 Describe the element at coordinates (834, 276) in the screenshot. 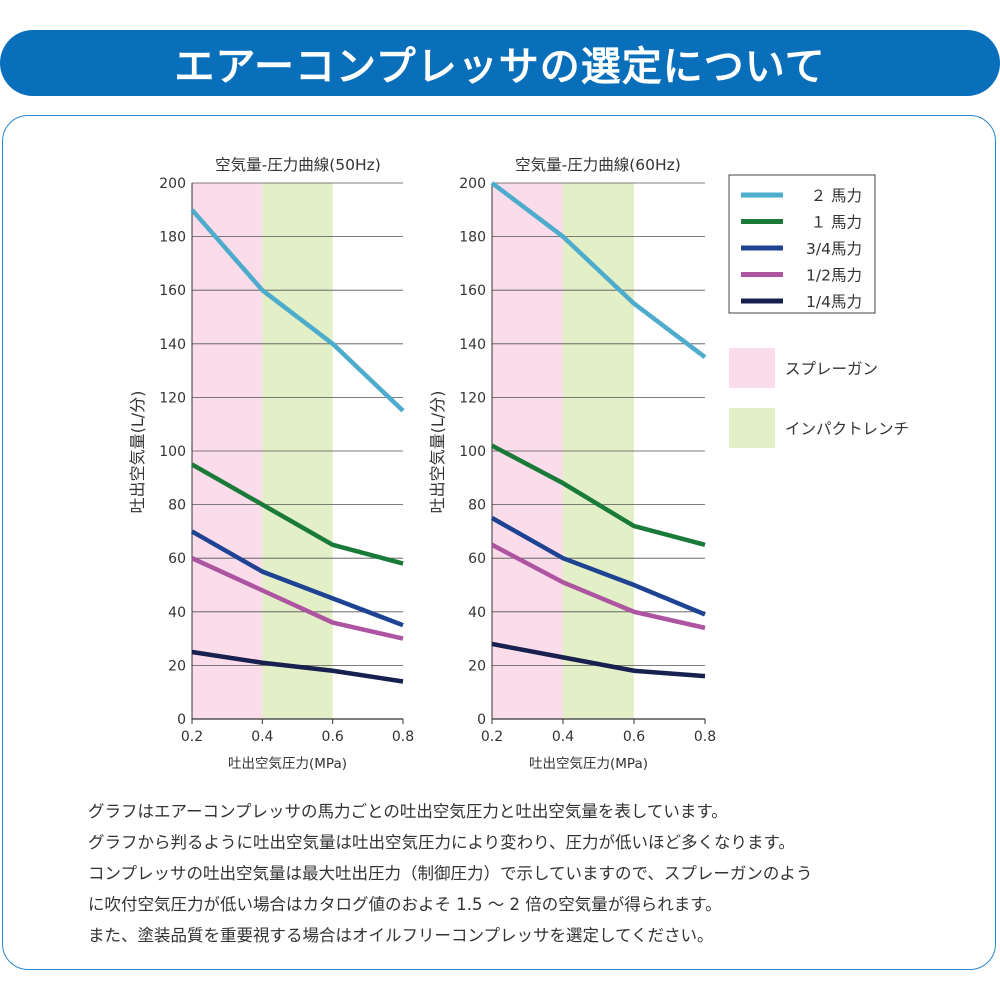

I see `legend-label: 1/2馬力` at that location.